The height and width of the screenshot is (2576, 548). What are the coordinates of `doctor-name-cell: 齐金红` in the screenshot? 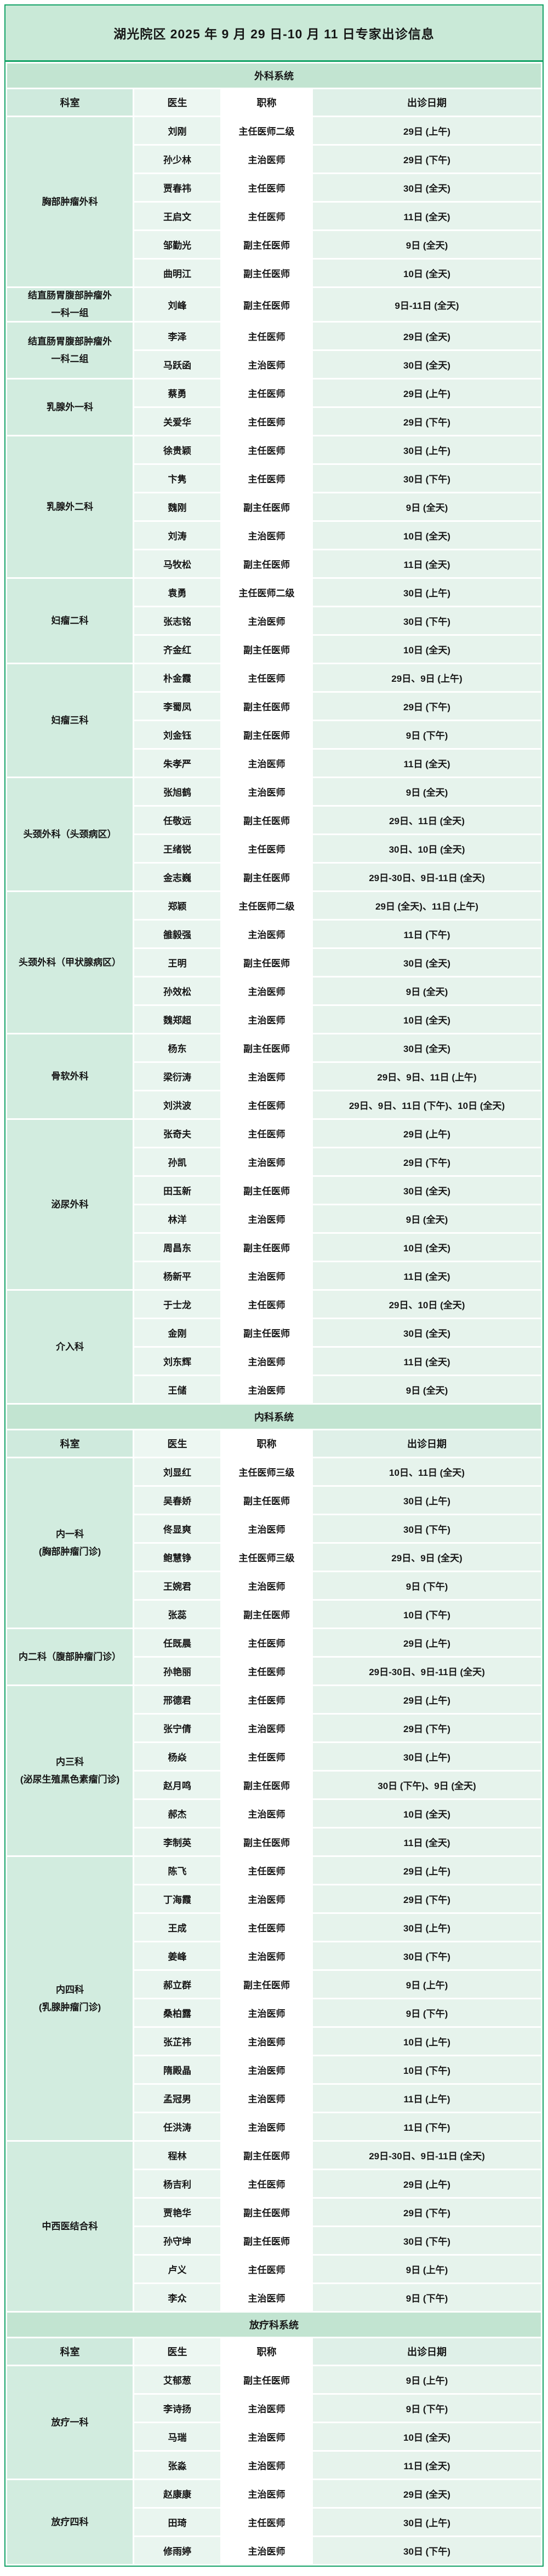 It's located at (177, 649).